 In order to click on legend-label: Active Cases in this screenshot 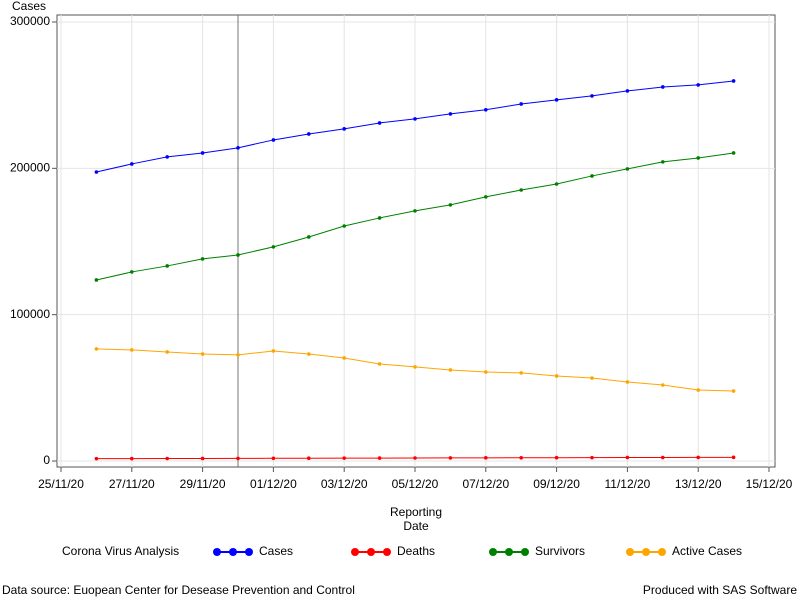, I will do `click(707, 551)`.